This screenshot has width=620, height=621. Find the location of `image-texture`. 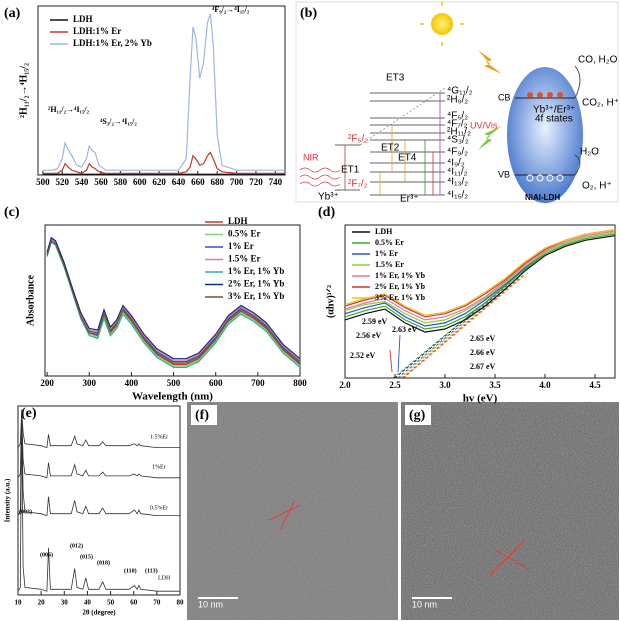

image-texture is located at coordinates (292, 511).